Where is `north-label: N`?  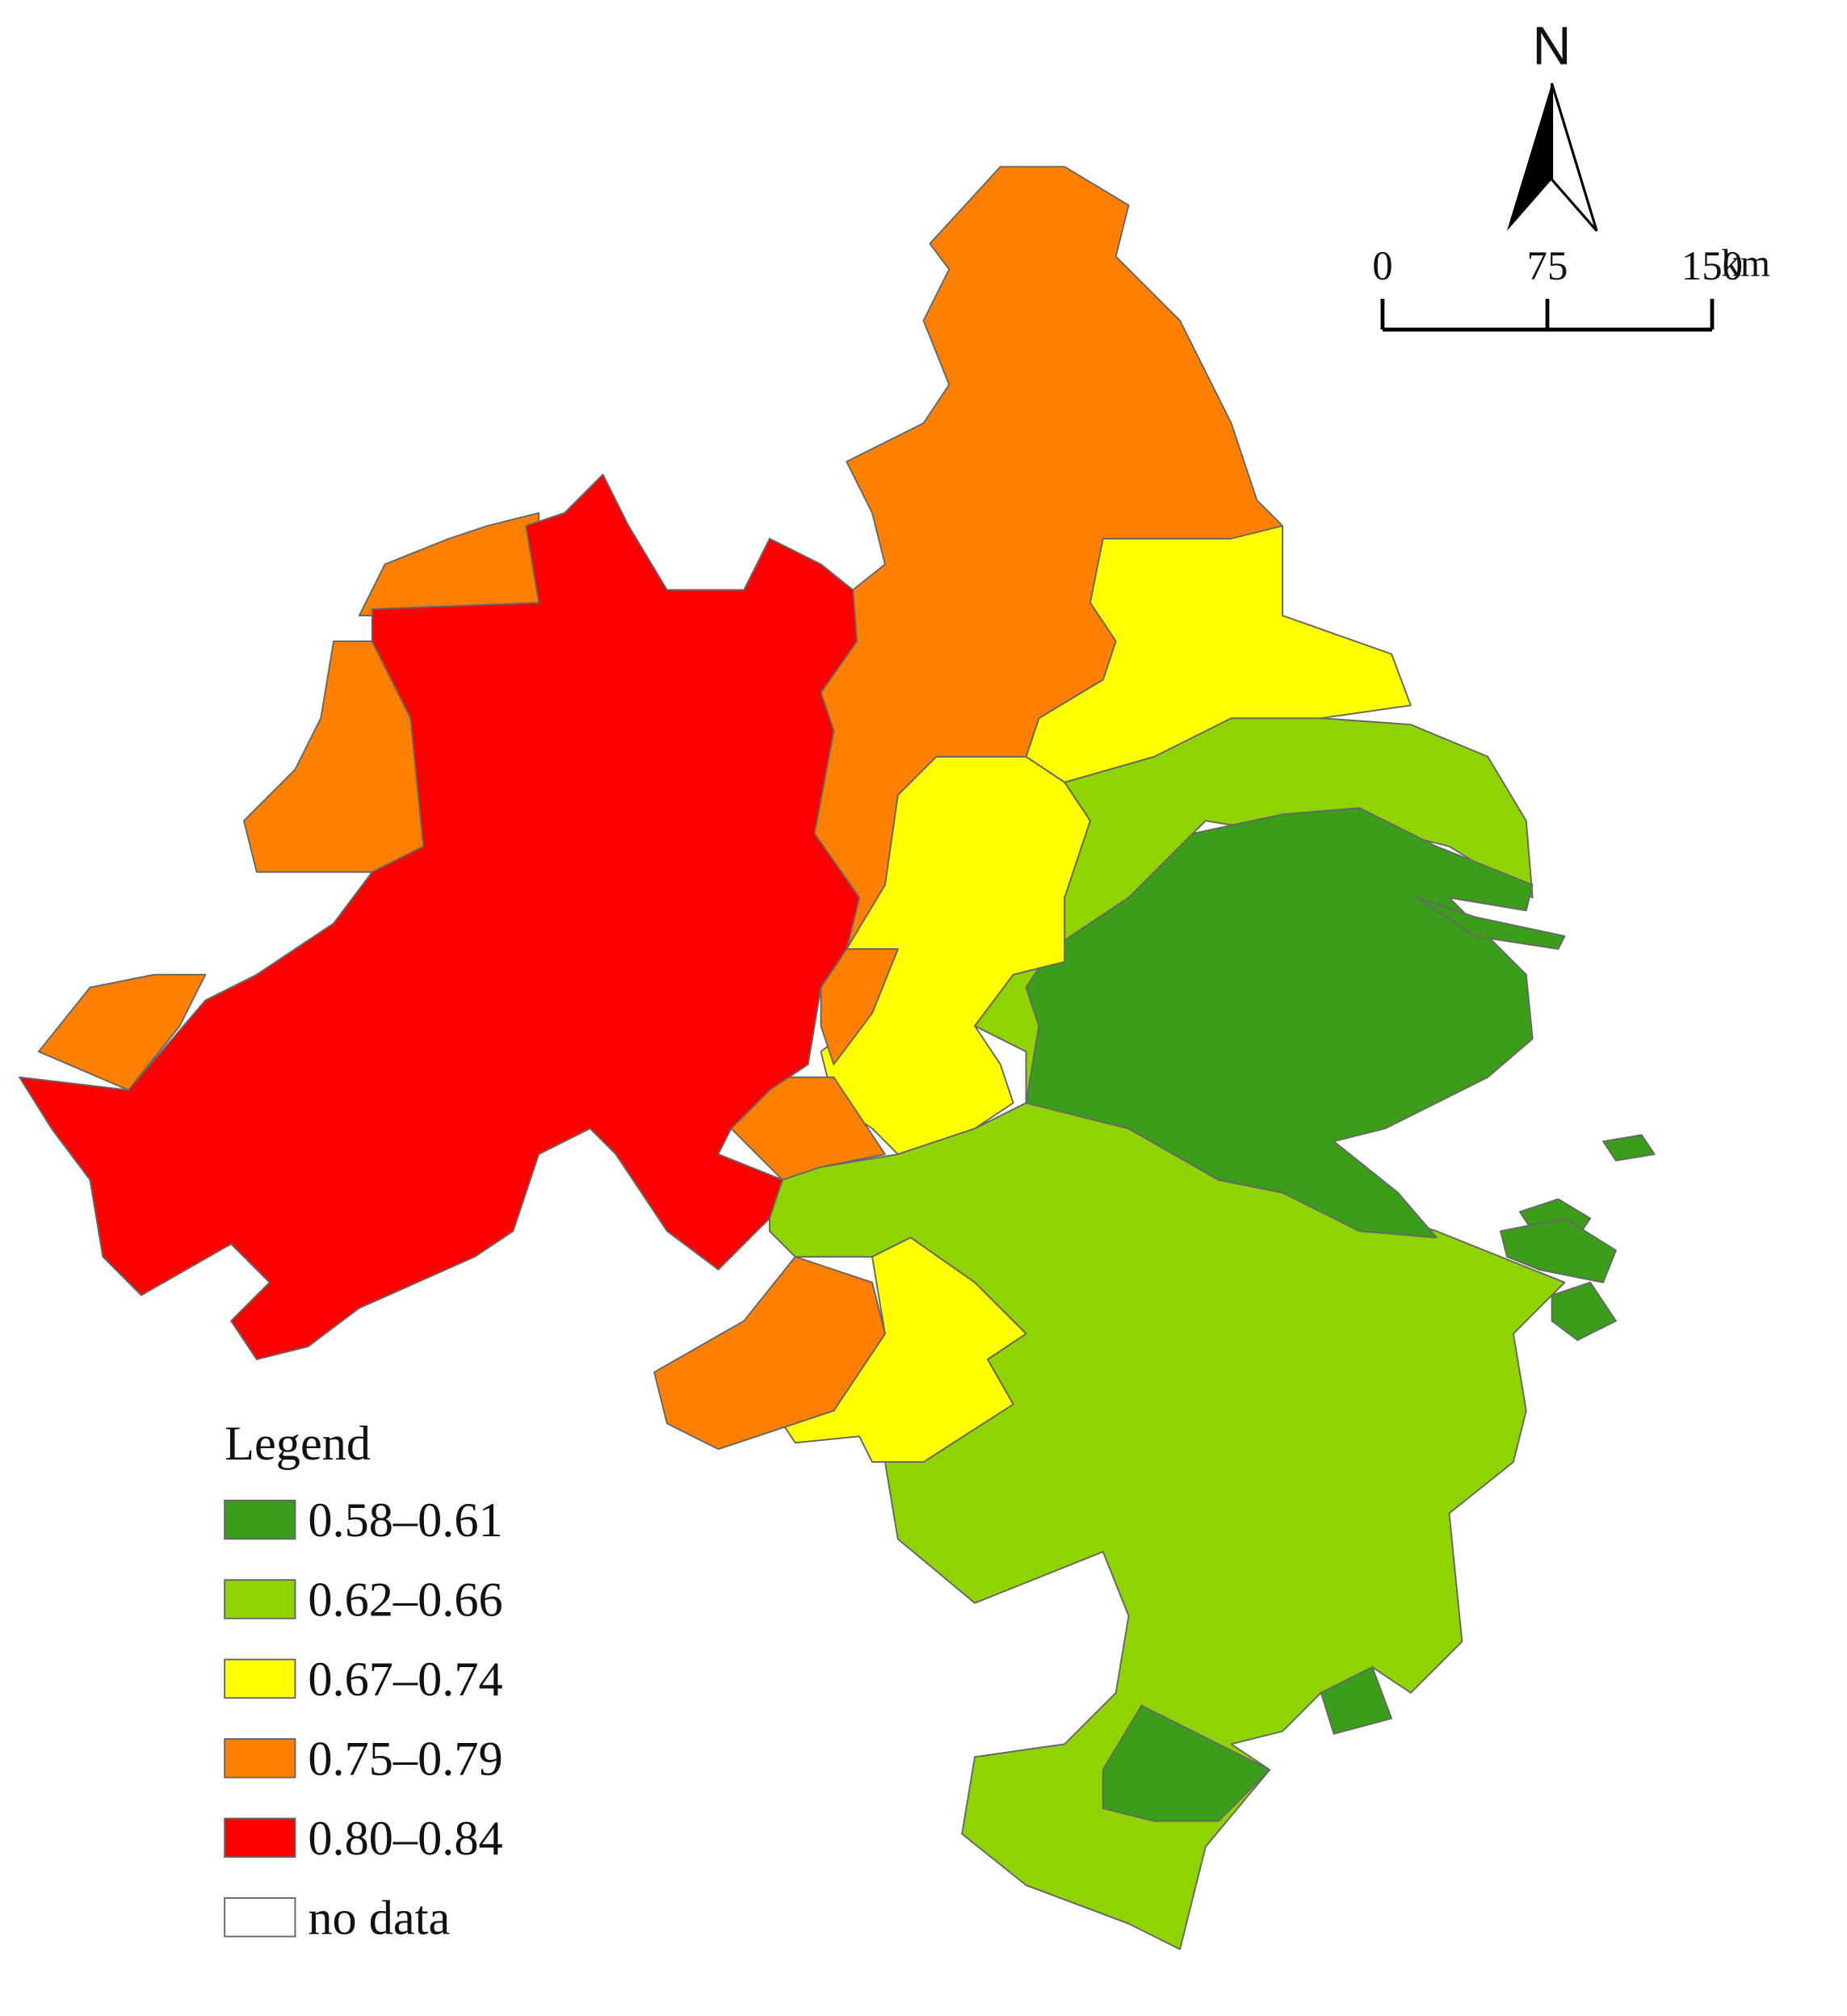
north-label: N is located at coordinates (1551, 46).